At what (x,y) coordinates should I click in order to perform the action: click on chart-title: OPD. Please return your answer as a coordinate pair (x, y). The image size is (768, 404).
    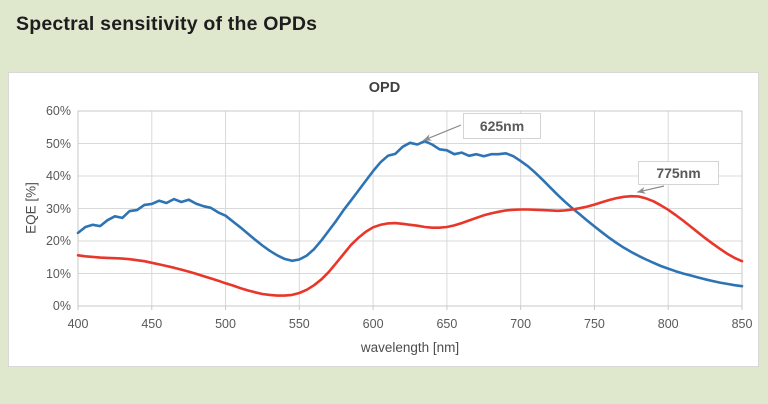
    Looking at the image, I should click on (384, 88).